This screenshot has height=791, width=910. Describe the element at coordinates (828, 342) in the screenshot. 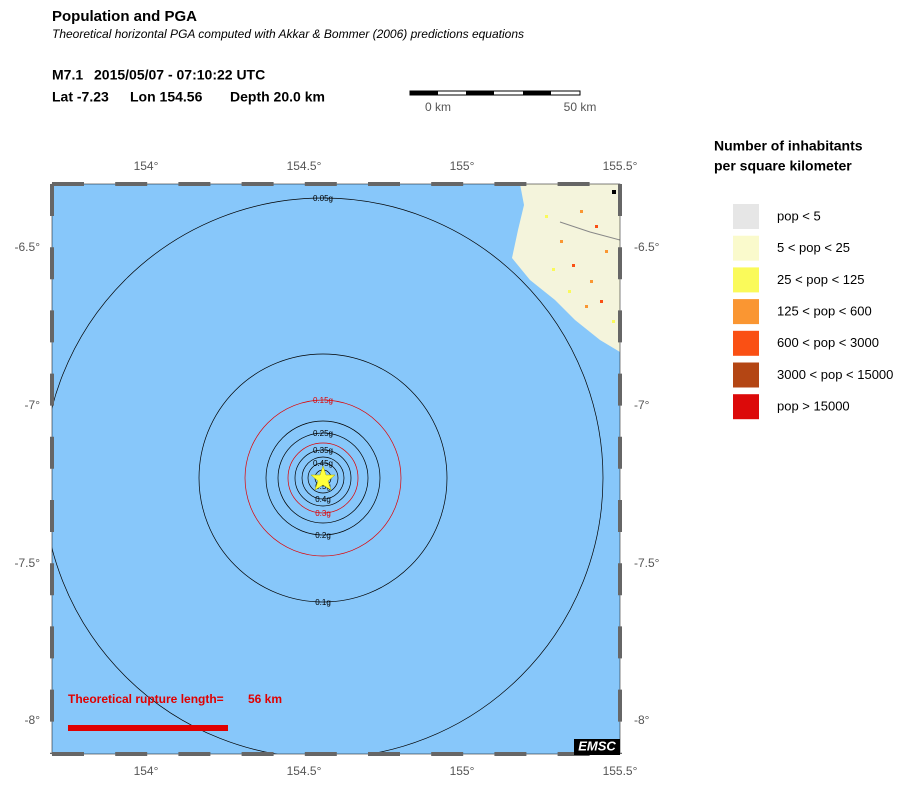

I see `legend-label: 600 < pop < 3000` at that location.